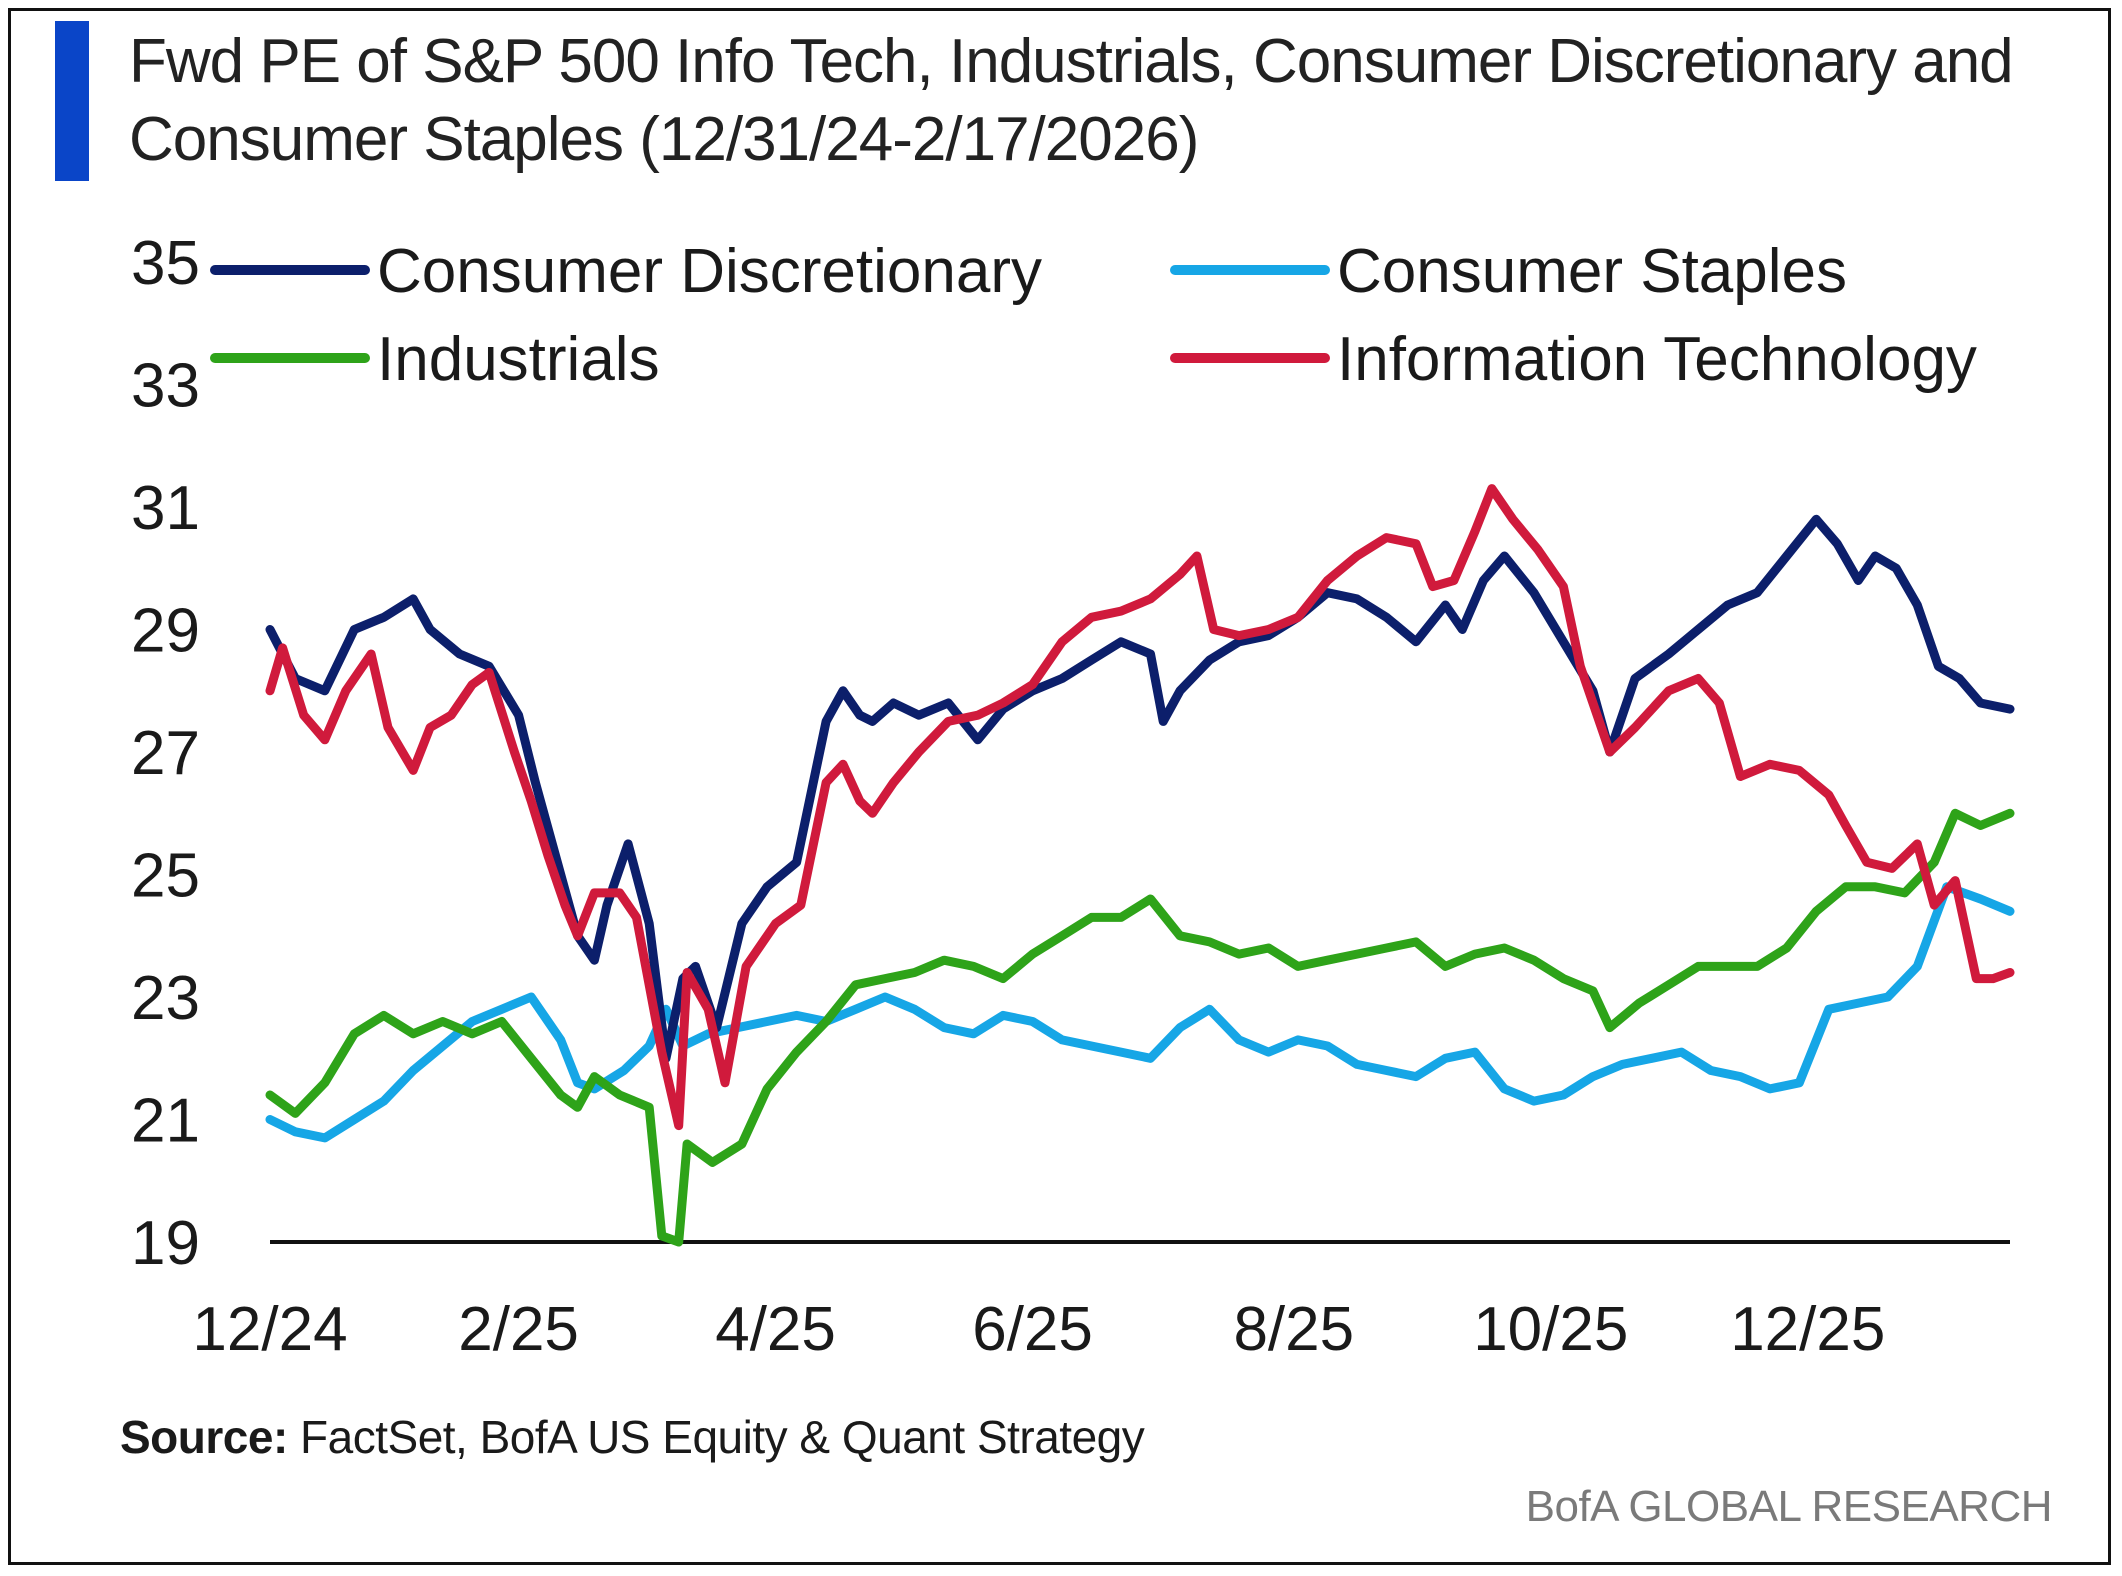  Describe the element at coordinates (518, 1329) in the screenshot. I see `x-tick-label: 2/25` at that location.